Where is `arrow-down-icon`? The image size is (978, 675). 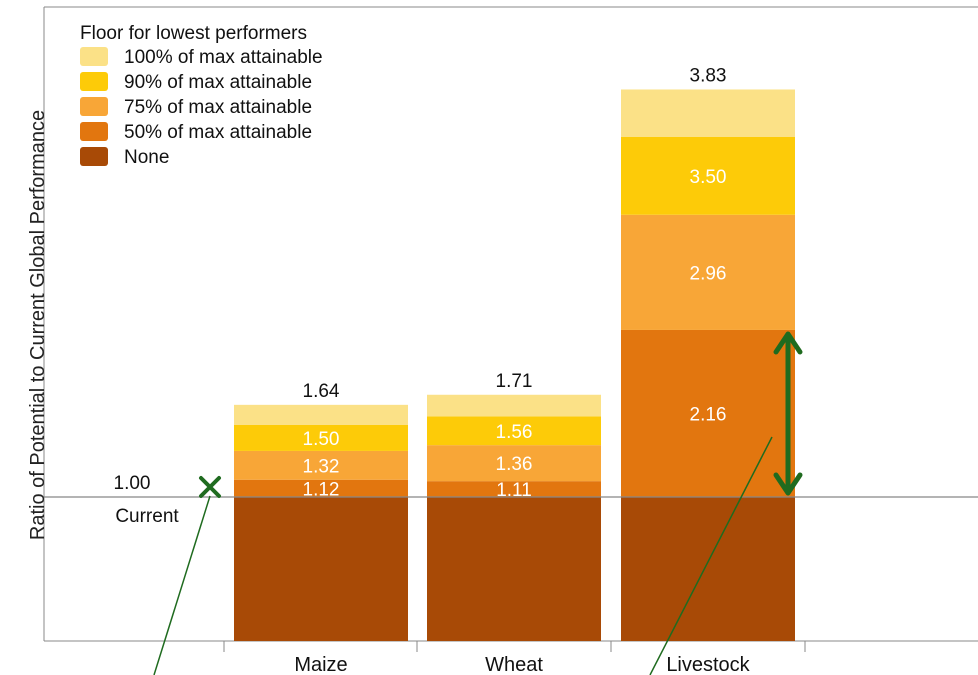 arrow-down-icon is located at coordinates (788, 484).